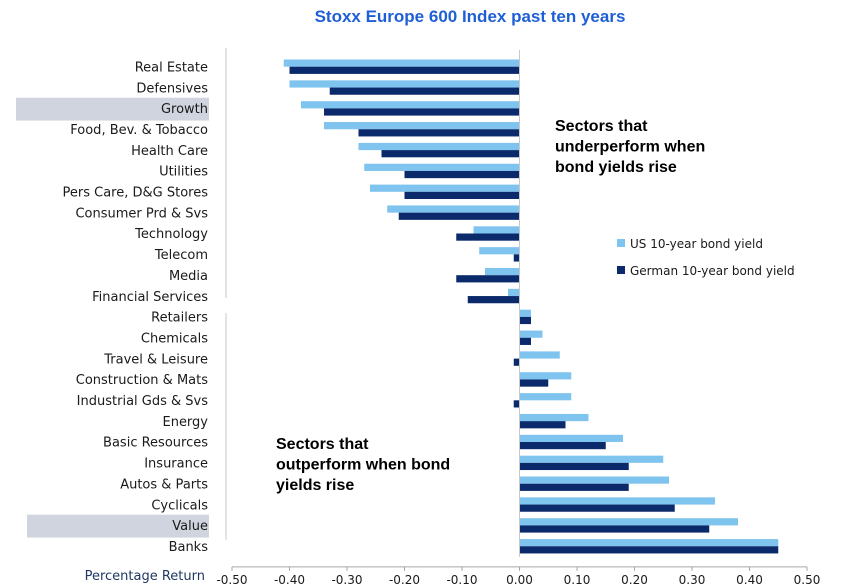 The width and height of the screenshot is (841, 588). I want to click on x-axis-label: Percentage Return, so click(145, 576).